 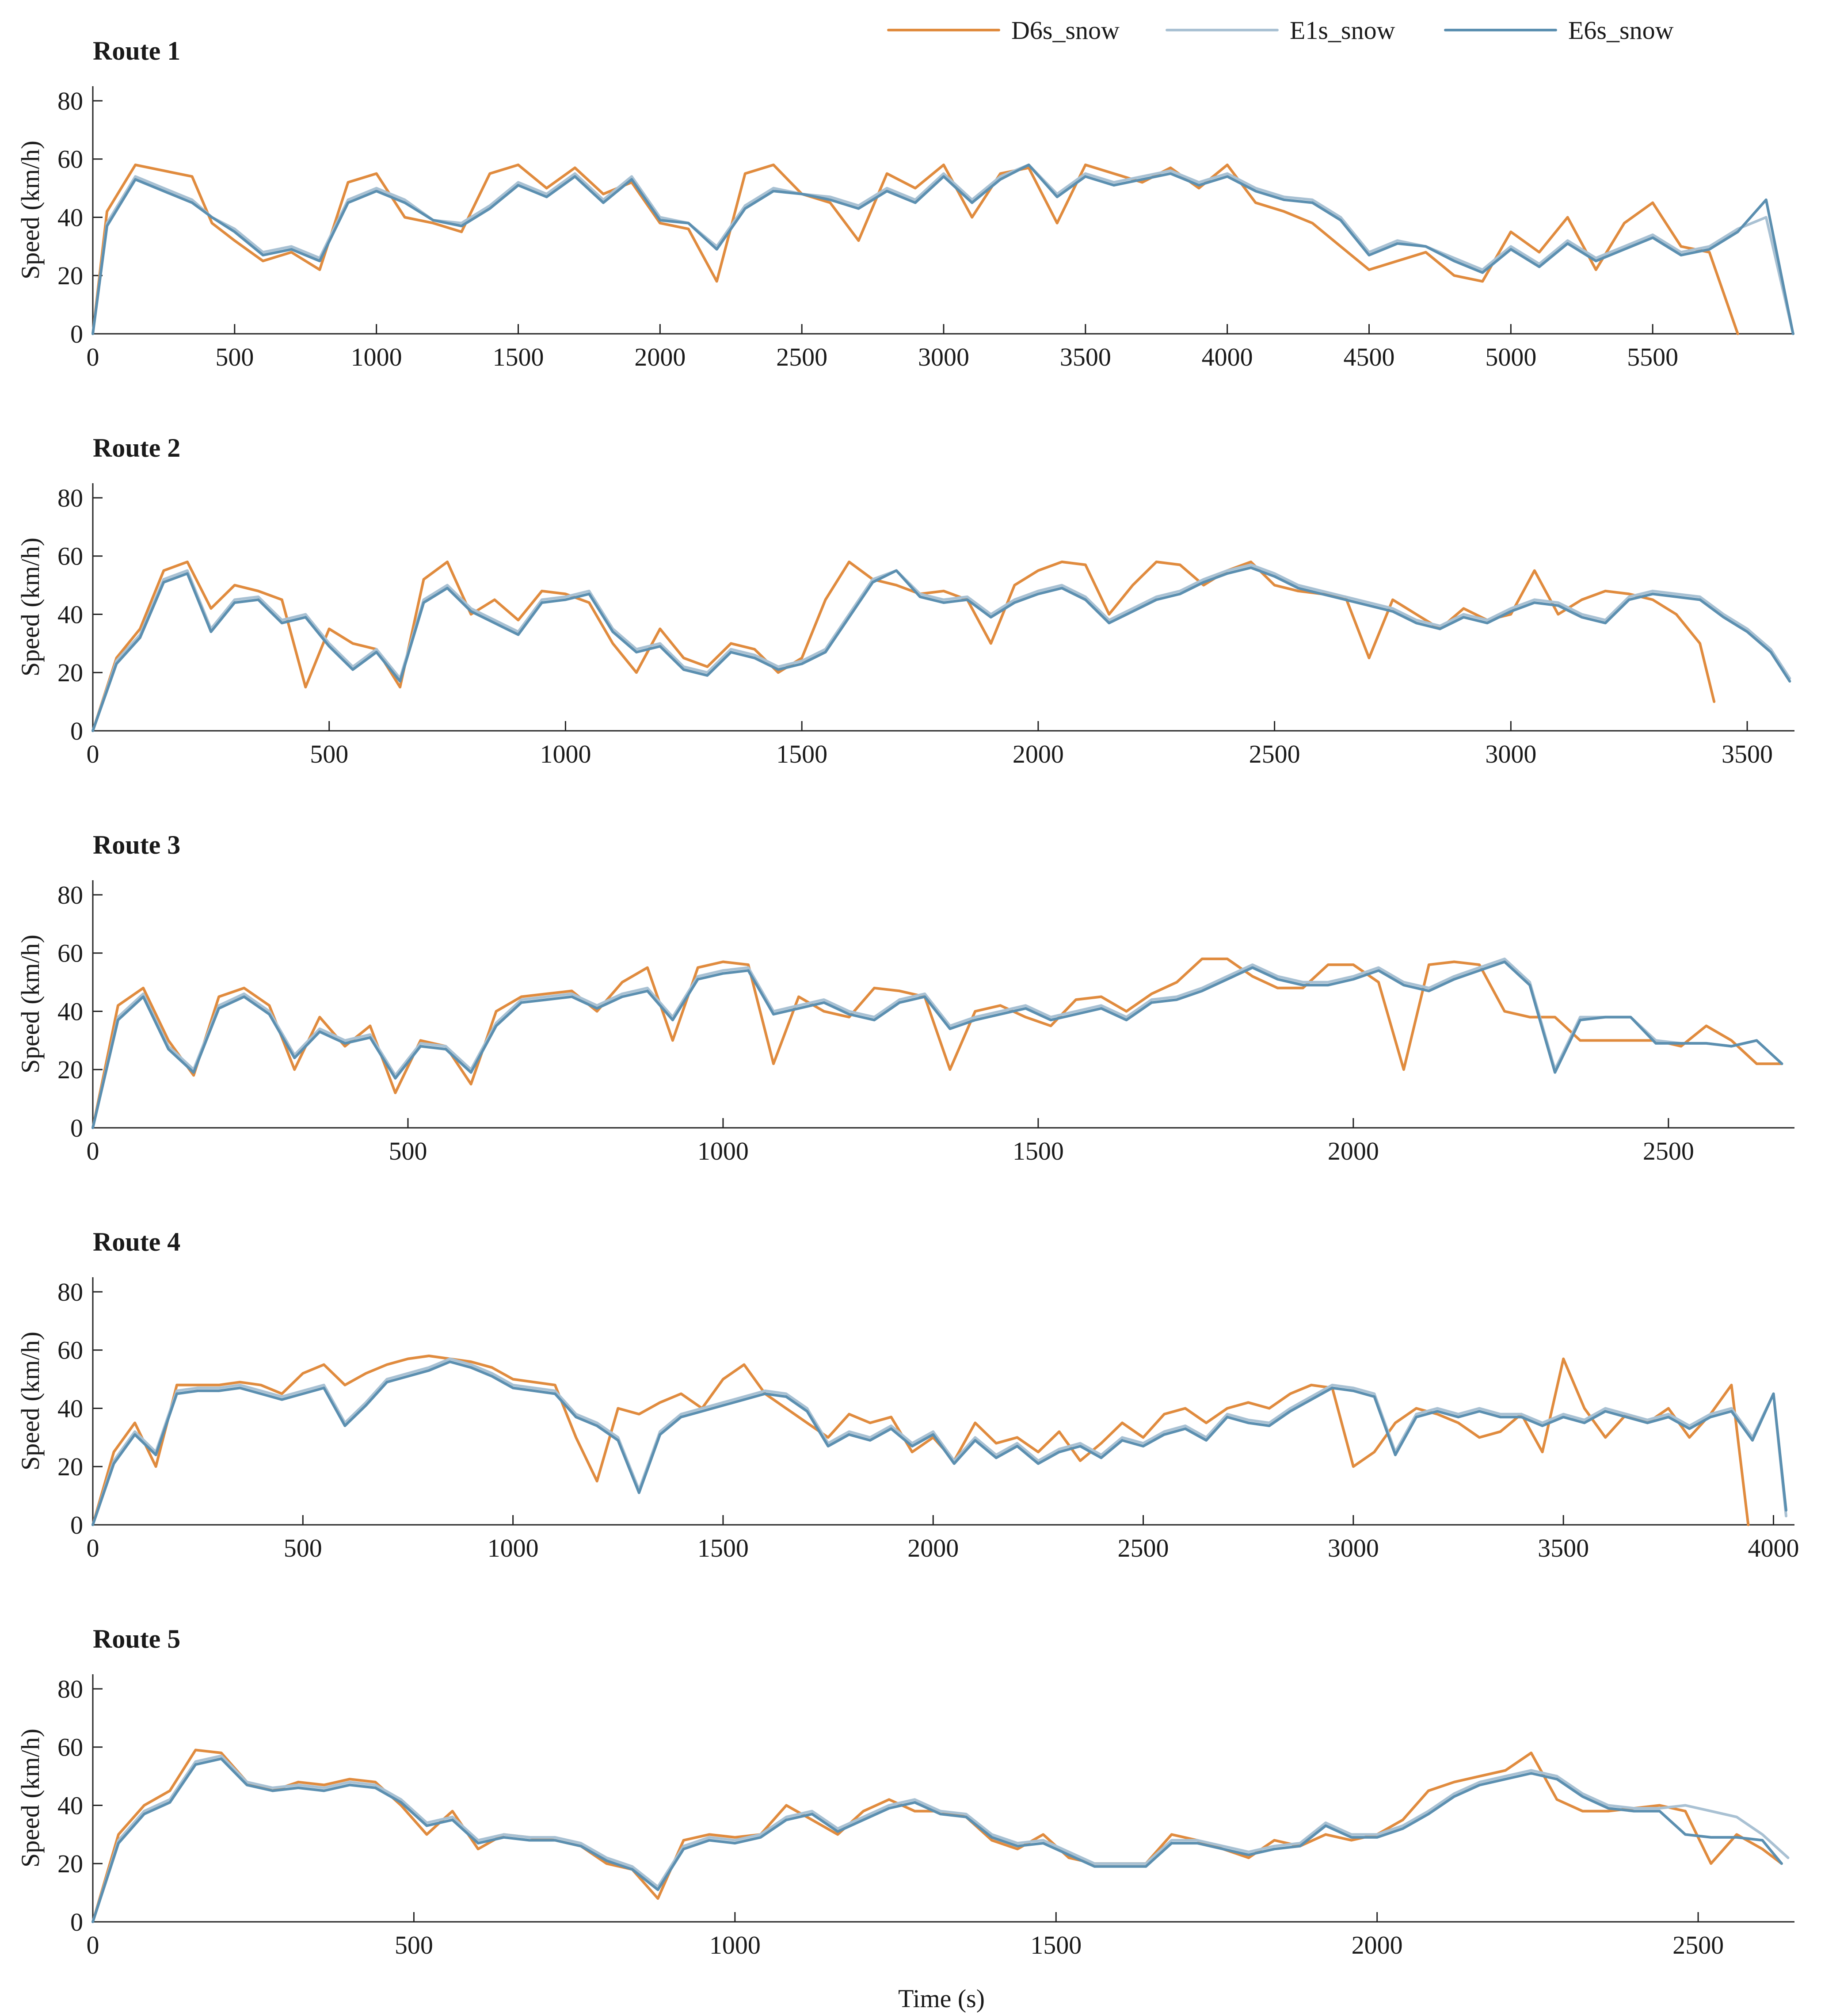 What do you see at coordinates (1369, 357) in the screenshot?
I see `x-tick-label: 4500` at bounding box center [1369, 357].